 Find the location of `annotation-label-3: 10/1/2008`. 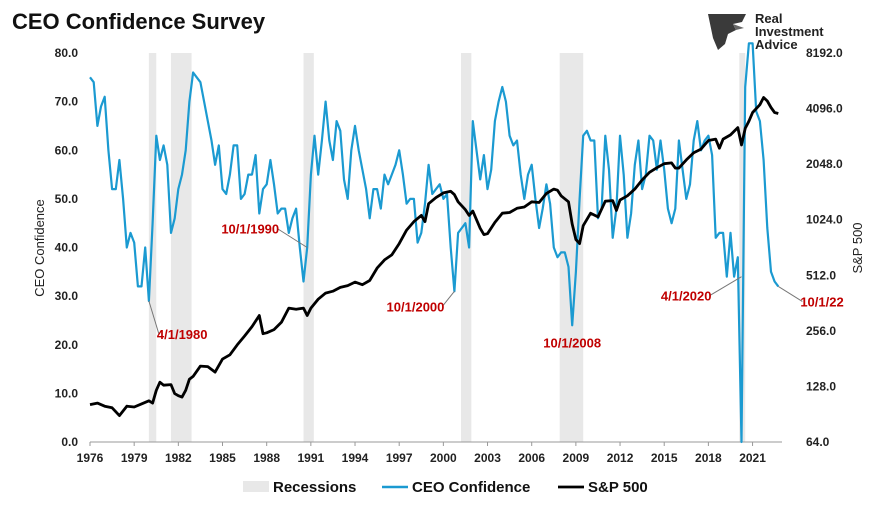

annotation-label-3: 10/1/2008 is located at coordinates (572, 342).